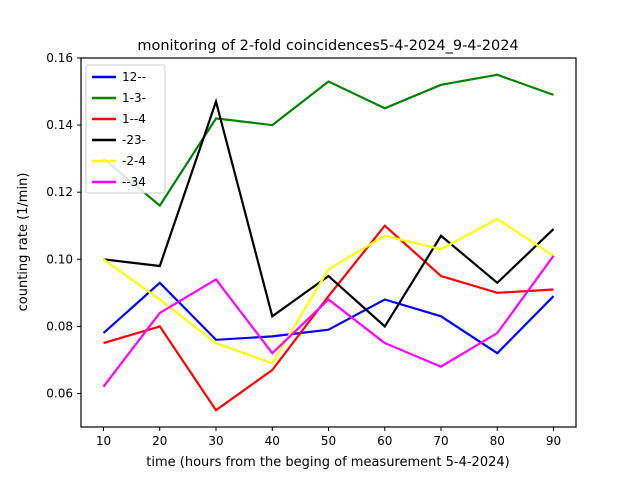  I want to click on legend-item: -2-4, so click(119, 161).